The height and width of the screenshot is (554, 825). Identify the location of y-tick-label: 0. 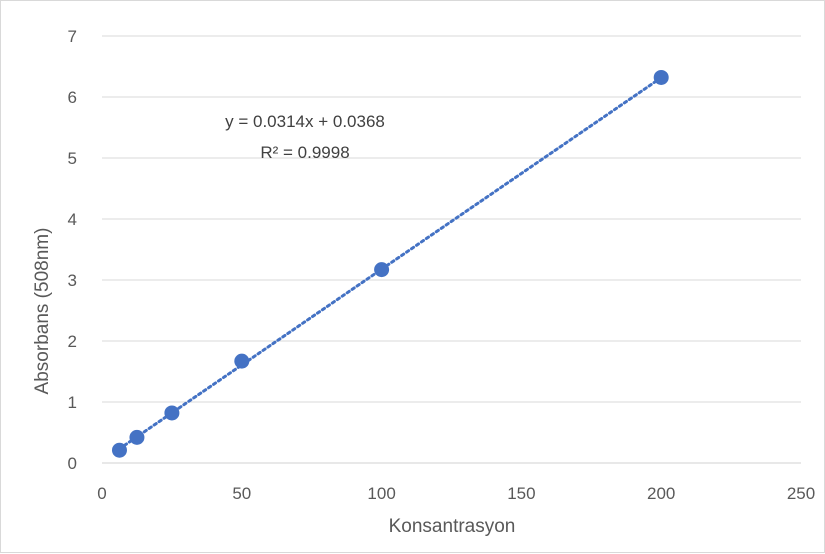
(72, 463).